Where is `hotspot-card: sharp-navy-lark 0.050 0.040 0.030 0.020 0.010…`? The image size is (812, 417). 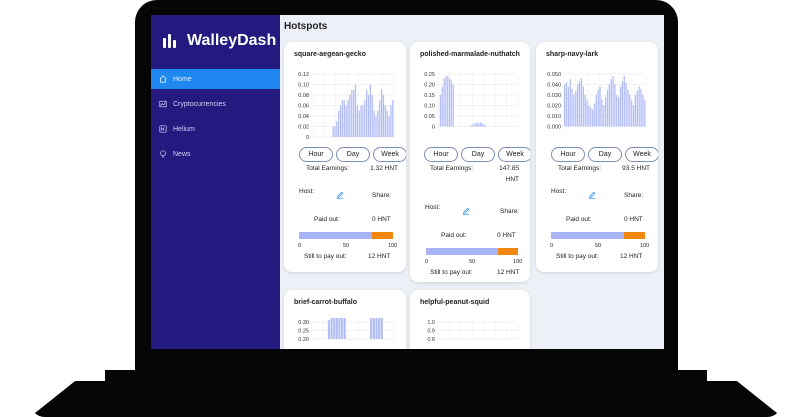 hotspot-card: sharp-navy-lark 0.050 0.040 0.030 0.020 0.010… is located at coordinates (597, 157).